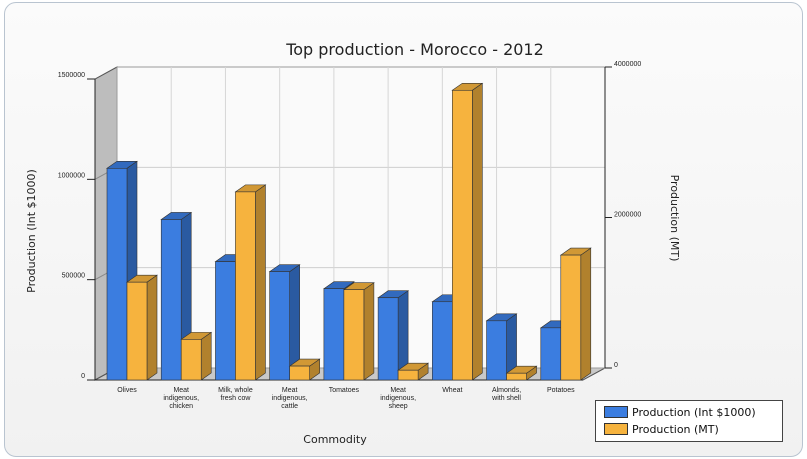 The image size is (807, 459). Describe the element at coordinates (71, 175) in the screenshot. I see `y-tick-label: 1000000` at that location.